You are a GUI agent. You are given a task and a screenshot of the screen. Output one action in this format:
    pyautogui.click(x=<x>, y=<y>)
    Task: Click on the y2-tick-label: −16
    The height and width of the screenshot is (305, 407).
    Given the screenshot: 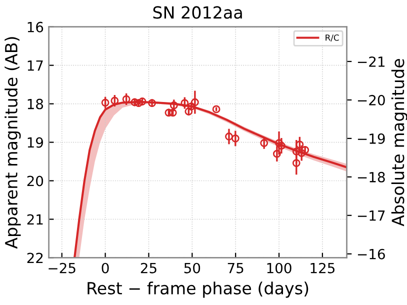 What is the action you would take?
    pyautogui.click(x=371, y=254)
    